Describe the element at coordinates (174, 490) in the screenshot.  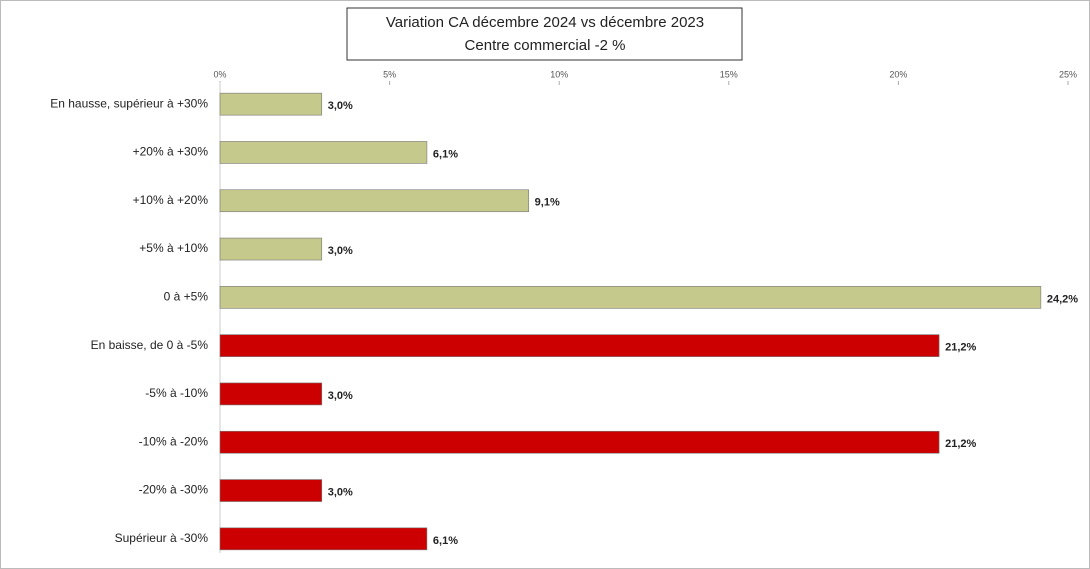
I see `y-tick-label: -20% à -30%` at that location.